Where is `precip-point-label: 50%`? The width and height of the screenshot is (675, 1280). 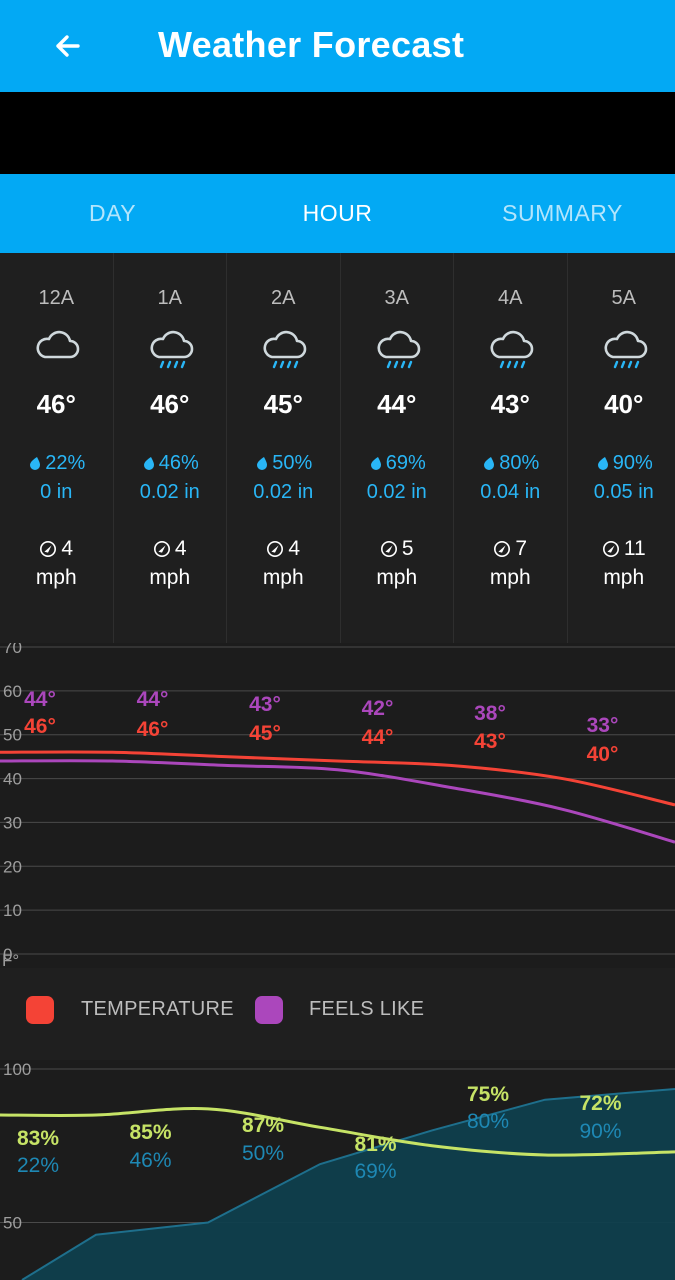 precip-point-label: 50% is located at coordinates (263, 1153).